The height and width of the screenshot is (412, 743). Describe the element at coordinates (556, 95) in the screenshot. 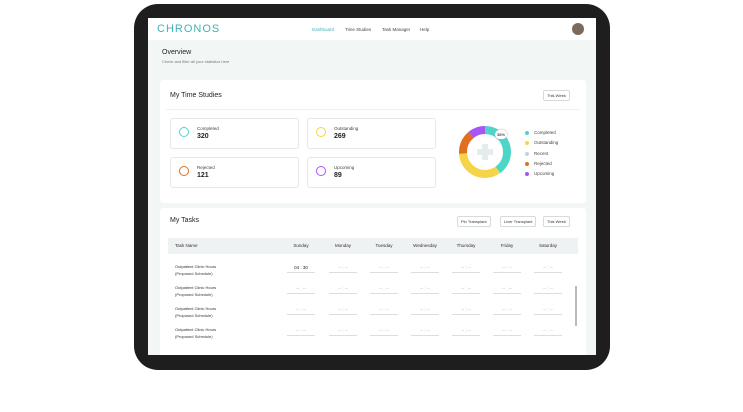

I see `week-filter: This Week` at that location.